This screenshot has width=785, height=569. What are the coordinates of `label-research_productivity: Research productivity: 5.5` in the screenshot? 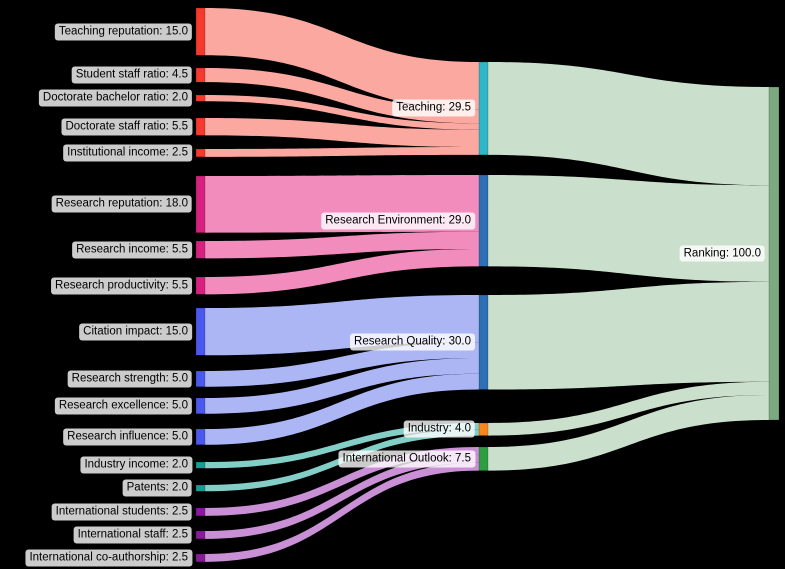 It's located at (121, 286).